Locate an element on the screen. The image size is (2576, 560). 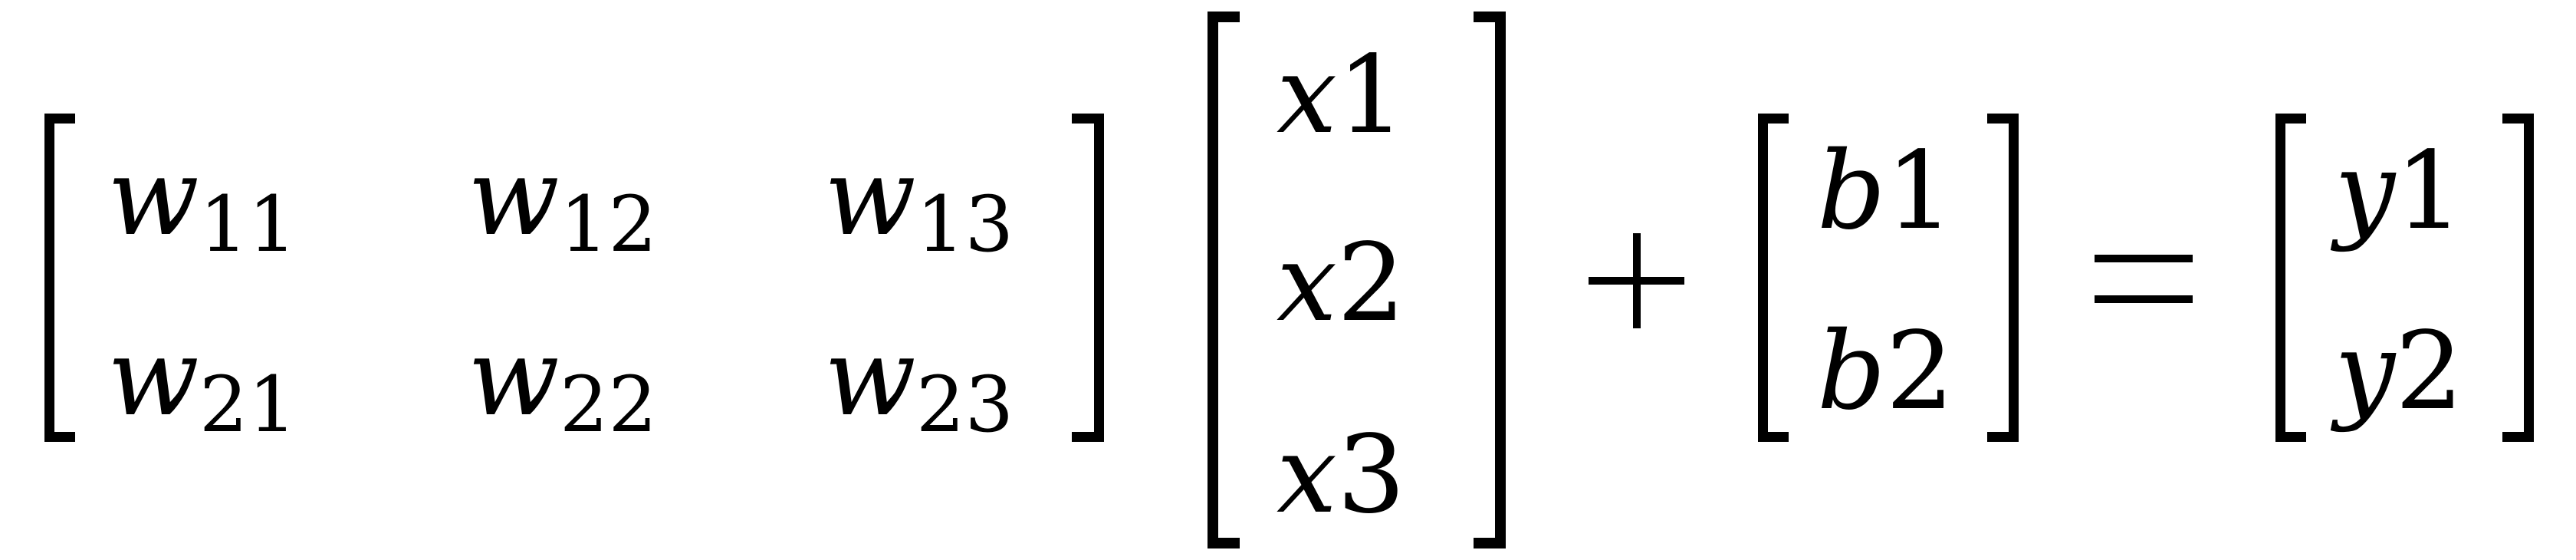
x-entry: x3 is located at coordinates (1340, 475).